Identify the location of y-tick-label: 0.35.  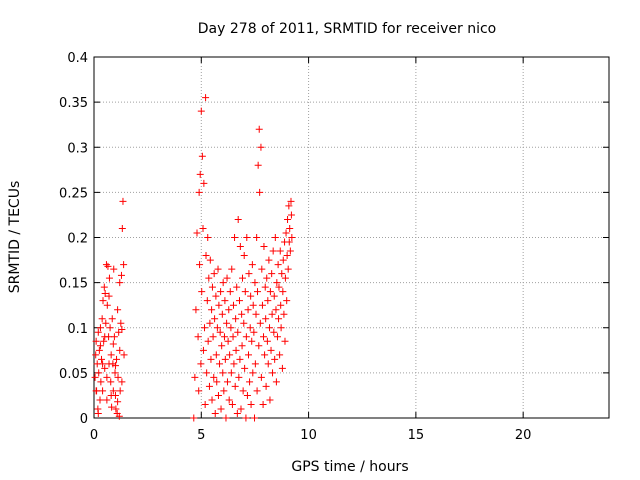
(73, 103).